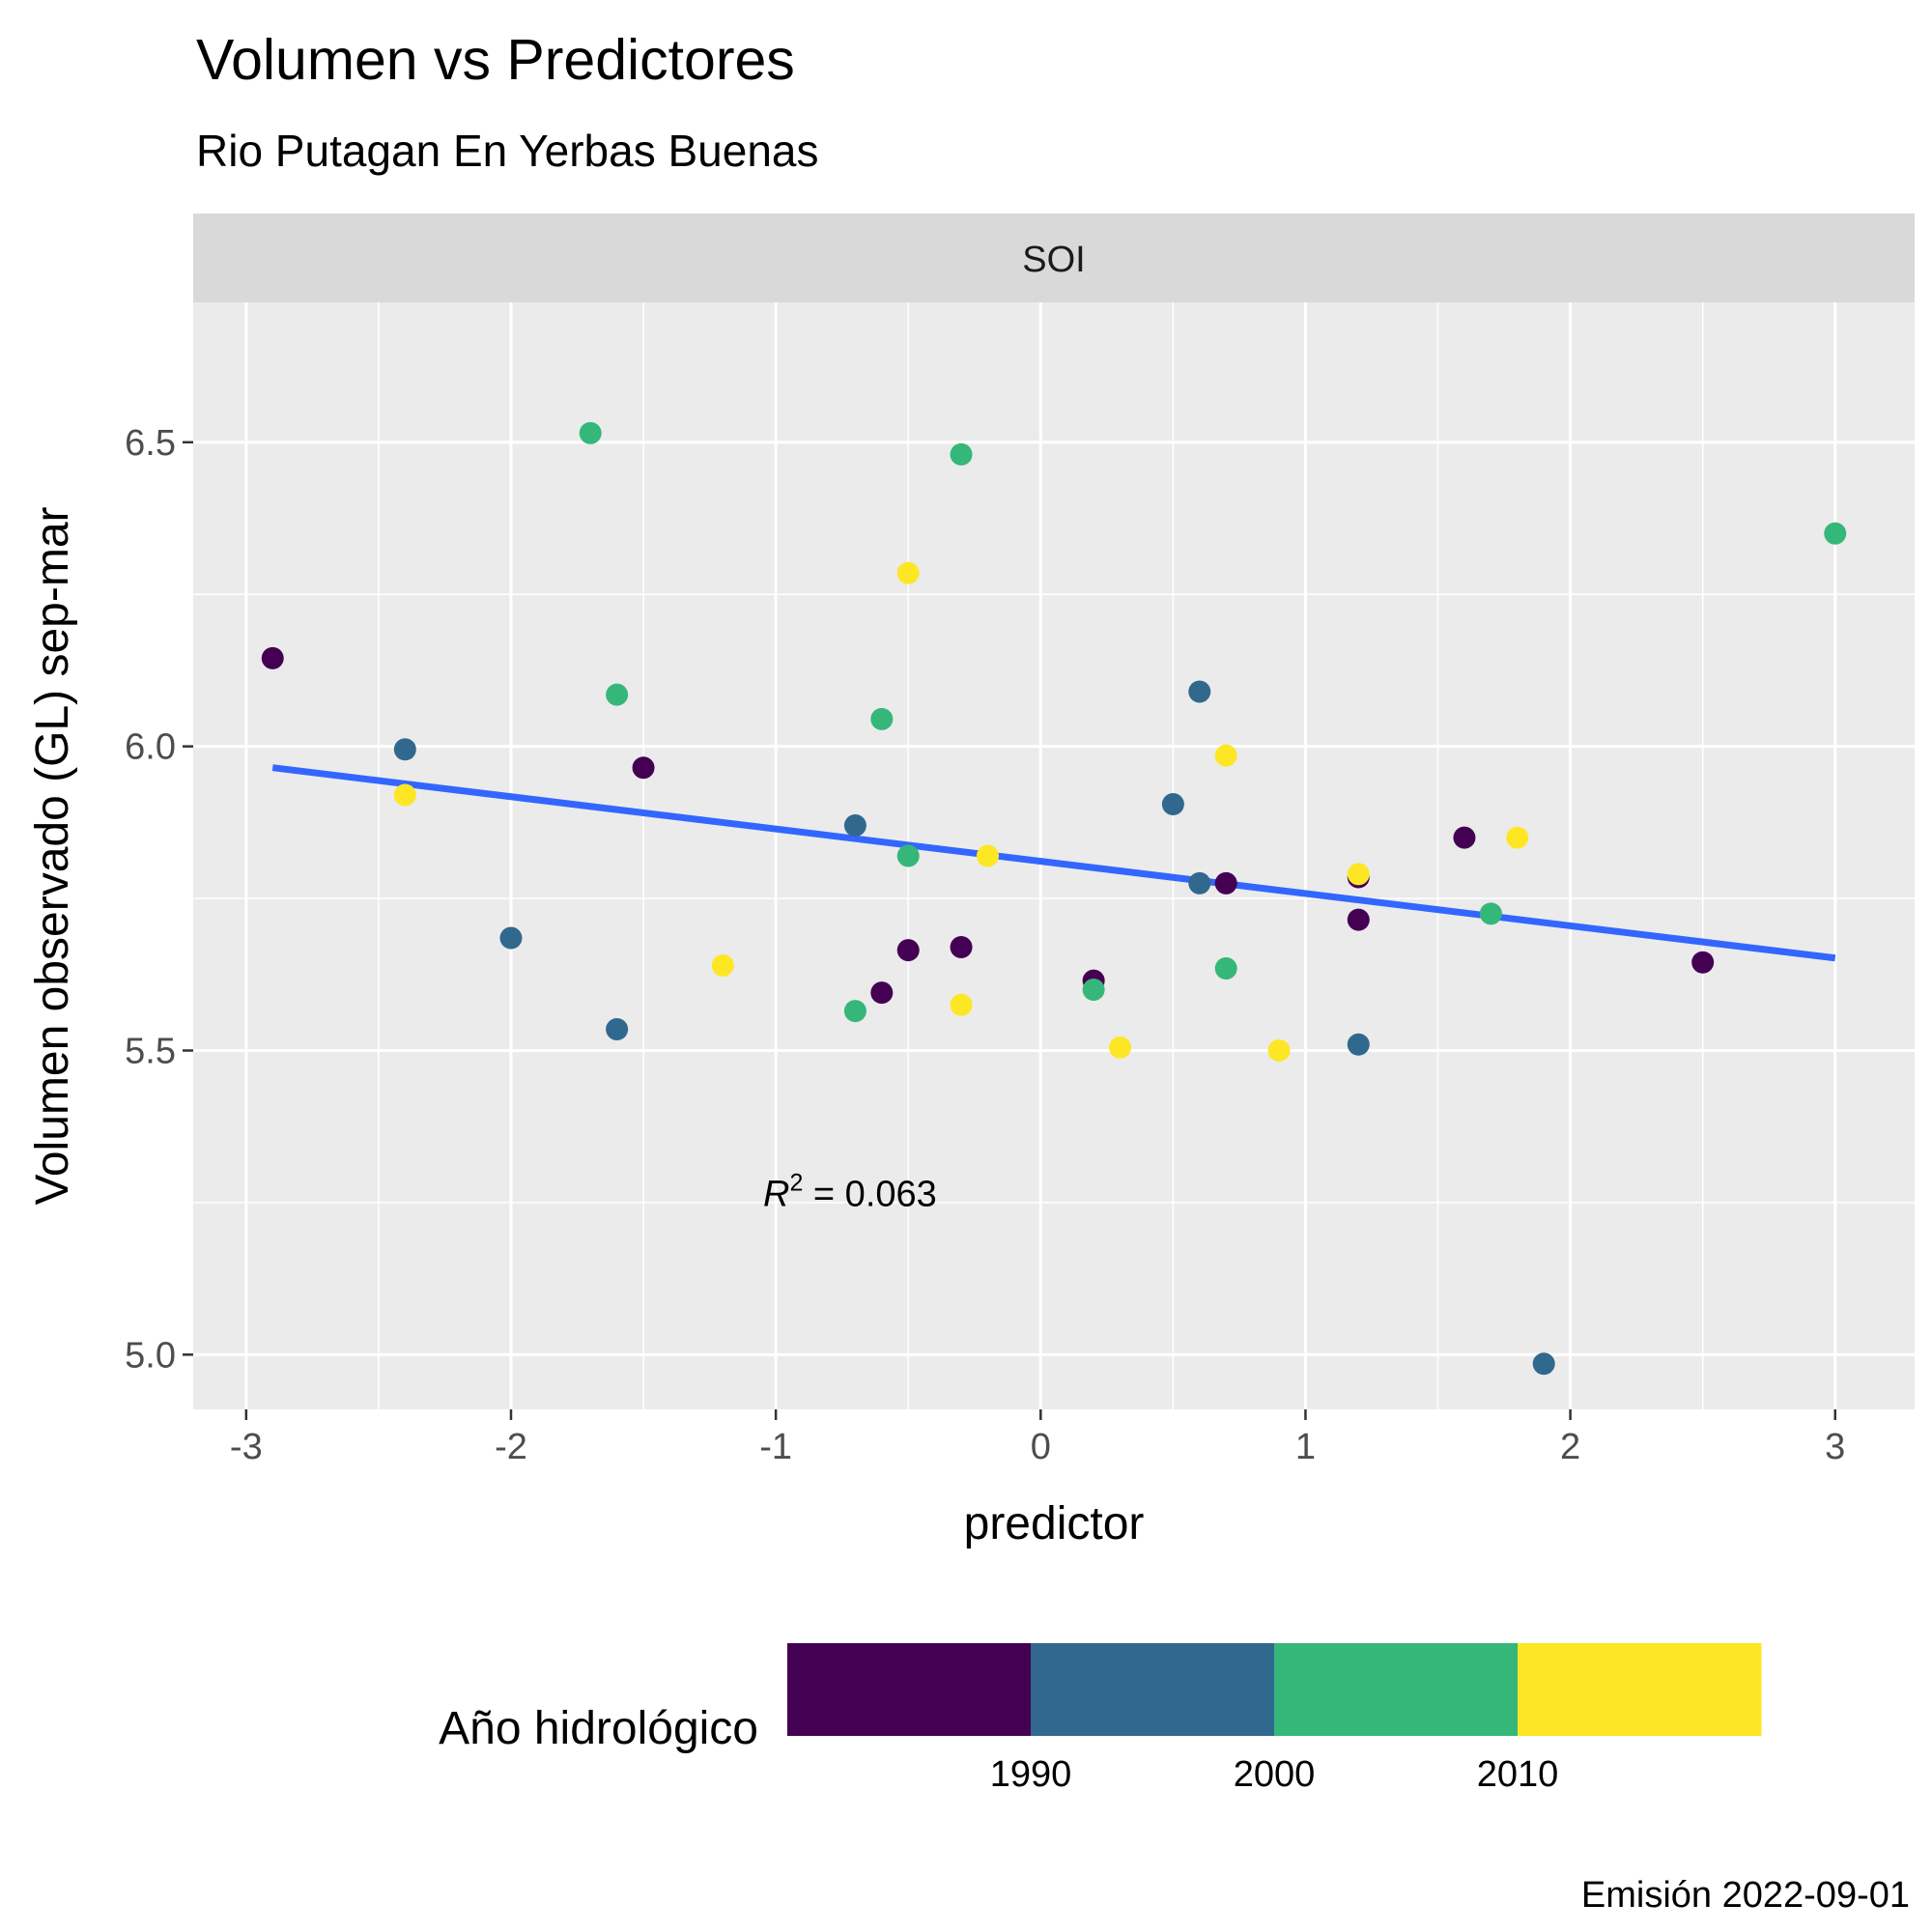 The image size is (1932, 1932). Describe the element at coordinates (495, 60) in the screenshot. I see `chart-title: Volumen vs Predictores` at that location.